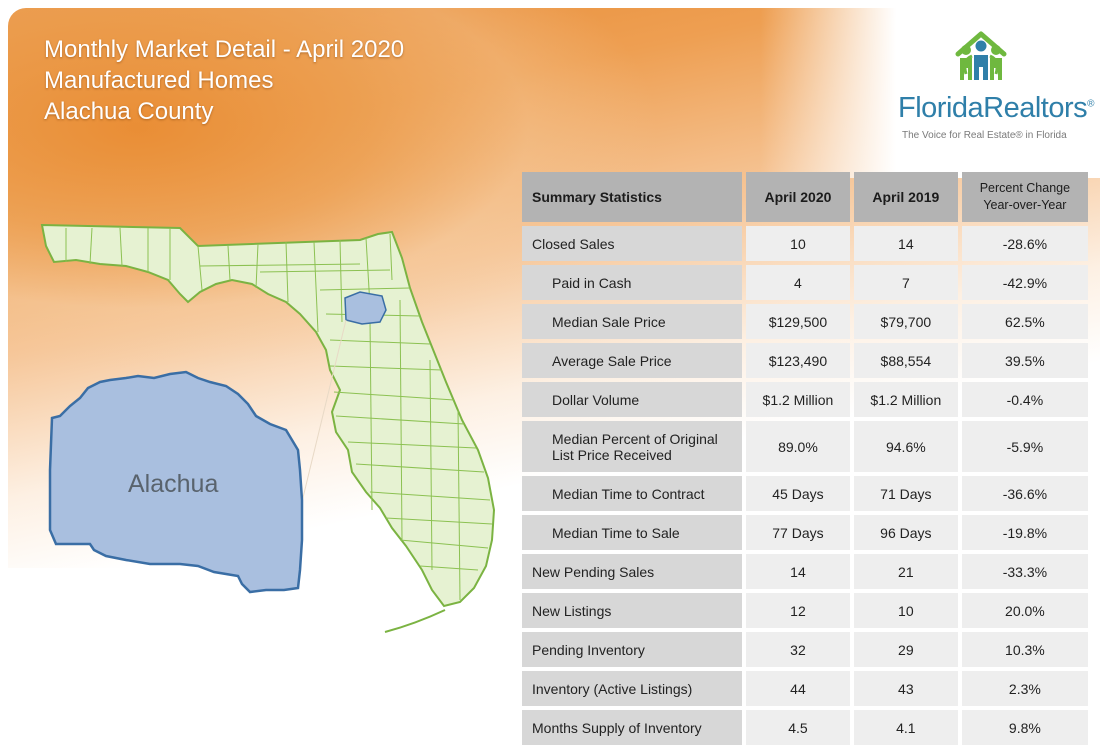 Image resolution: width=1100 pixels, height=754 pixels. Describe the element at coordinates (905, 727) in the screenshot. I see `cell-april-2019: 4.1` at that location.